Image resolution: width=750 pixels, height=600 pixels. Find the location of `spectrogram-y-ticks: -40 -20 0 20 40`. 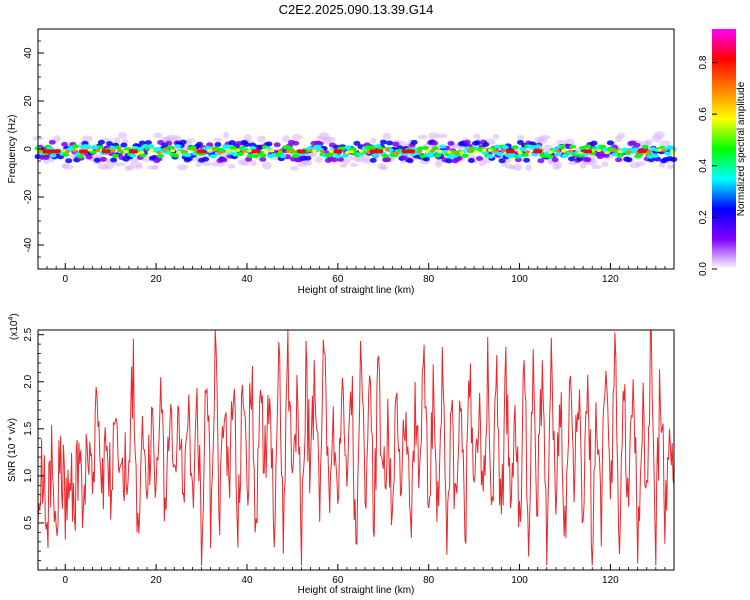

spectrogram-y-ticks: -40 -20 0 20 40 is located at coordinates (33, 149).